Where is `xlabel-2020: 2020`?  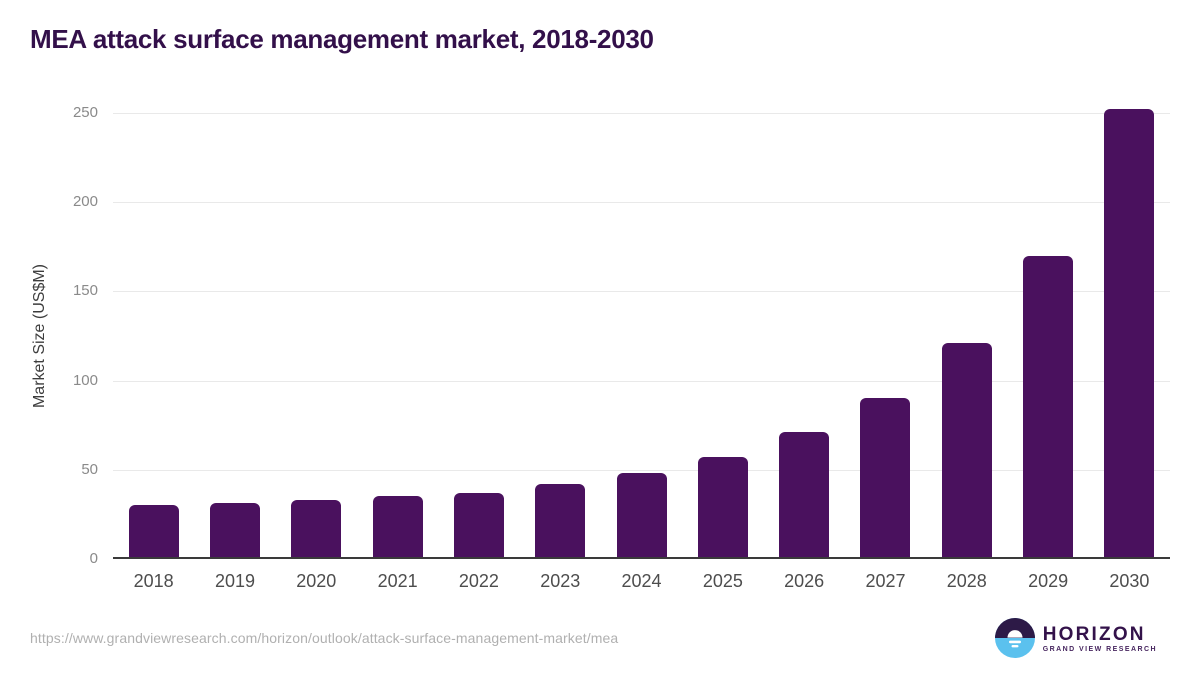
xlabel-2020: 2020 is located at coordinates (316, 581).